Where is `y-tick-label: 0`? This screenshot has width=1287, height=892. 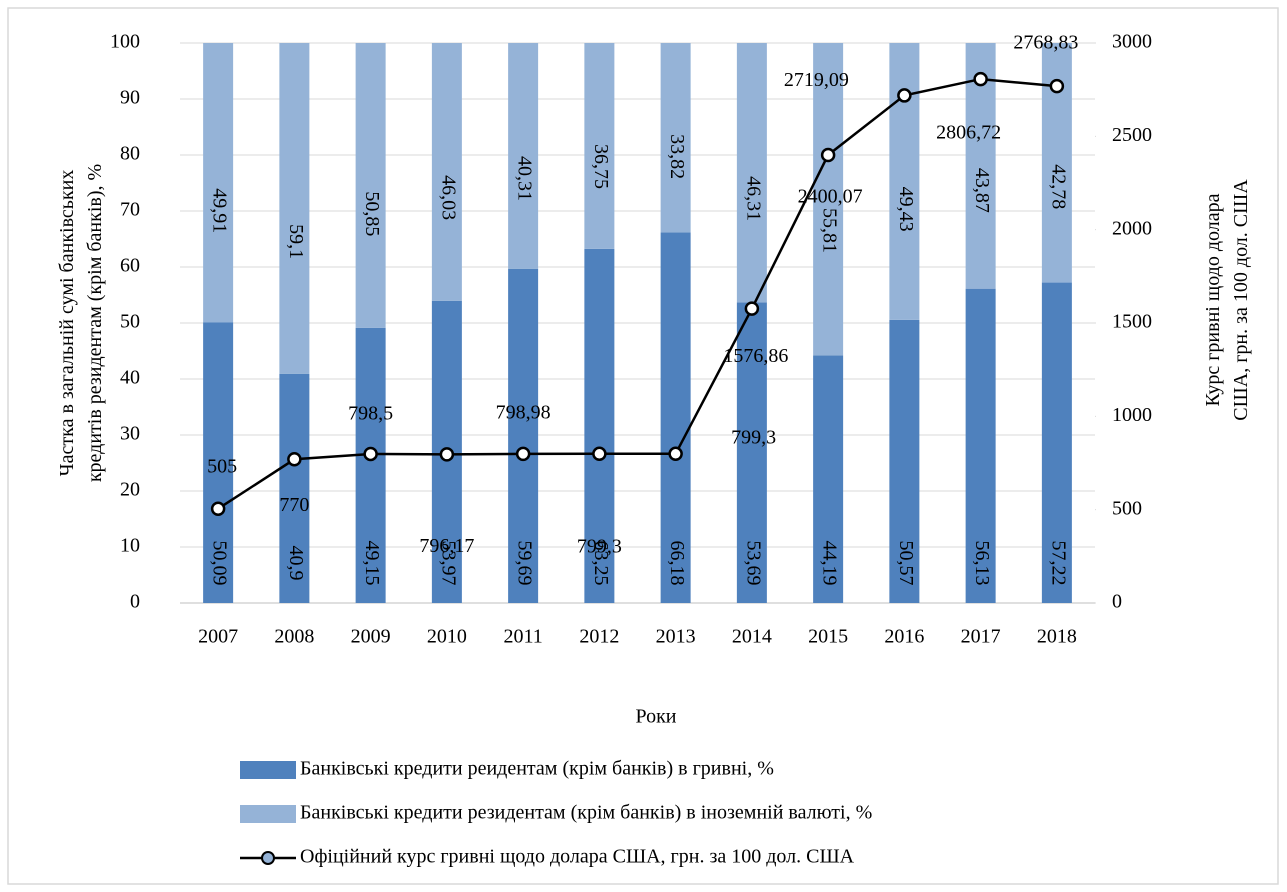 y-tick-label: 0 is located at coordinates (135, 602).